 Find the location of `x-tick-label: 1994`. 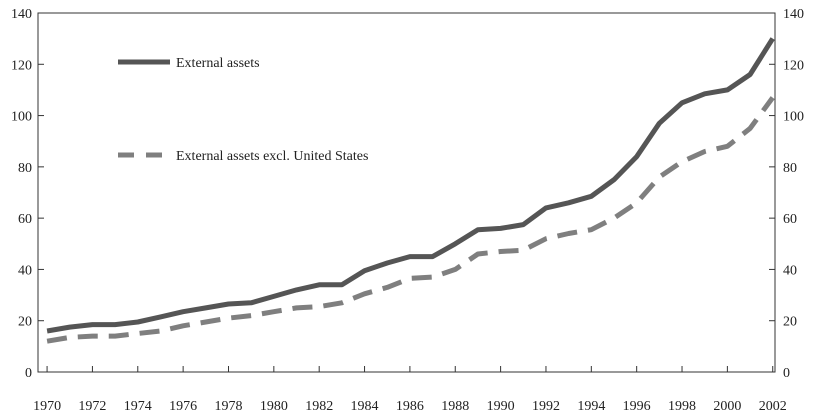

x-tick-label: 1994 is located at coordinates (591, 406).